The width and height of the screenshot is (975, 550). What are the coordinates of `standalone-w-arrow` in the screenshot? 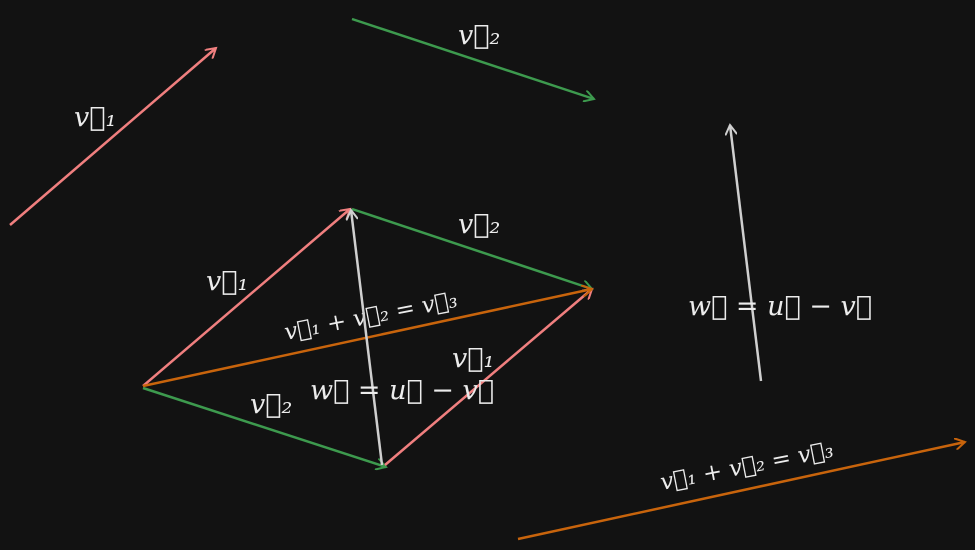 It's located at (746, 253).